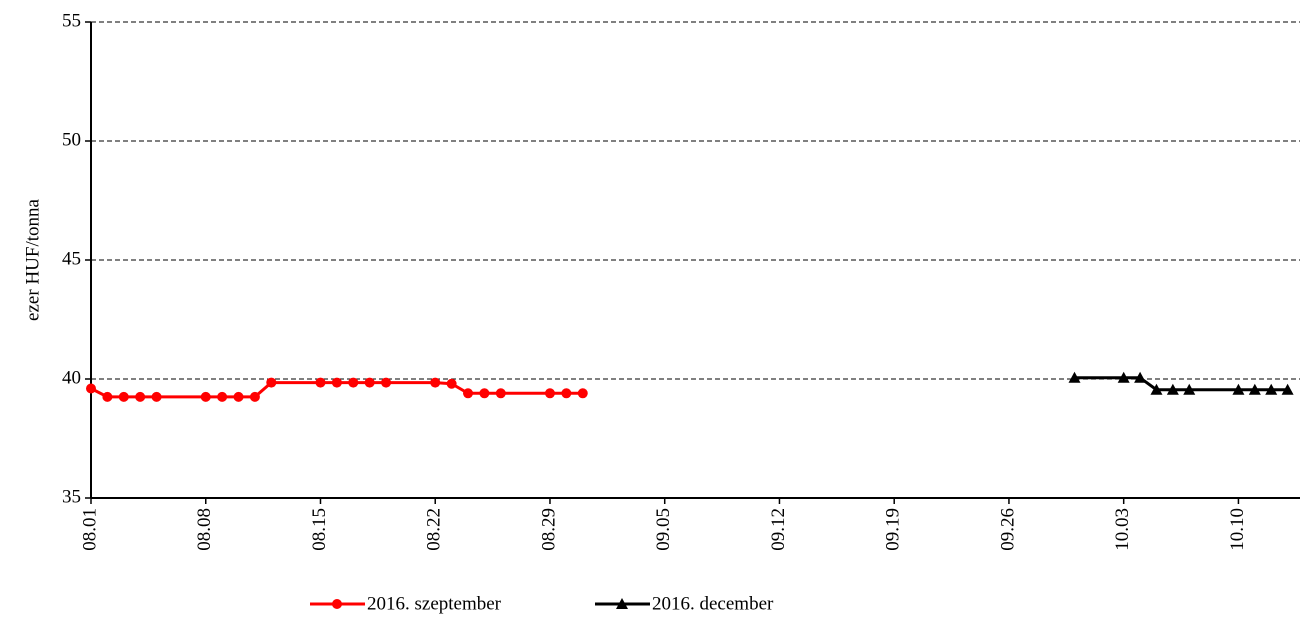 The height and width of the screenshot is (618, 1300). Describe the element at coordinates (71, 496) in the screenshot. I see `y-tick-label: 35` at that location.